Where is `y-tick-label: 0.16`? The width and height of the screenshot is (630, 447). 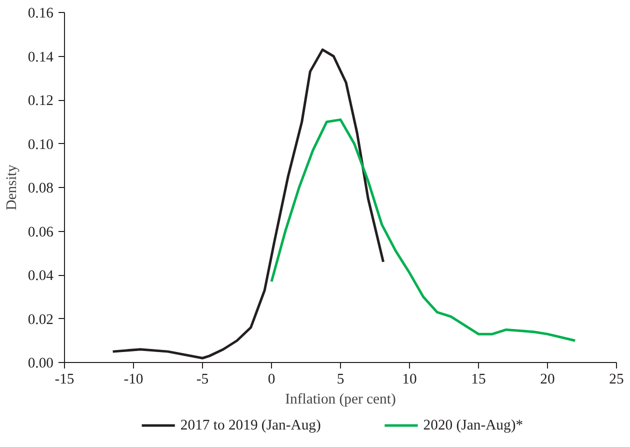 y-tick-label: 0.16 is located at coordinates (41, 14).